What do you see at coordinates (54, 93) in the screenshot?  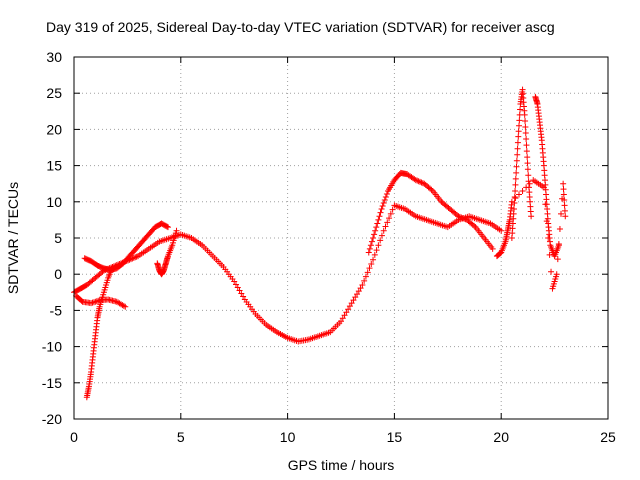 I see `y-tick-label: 25` at bounding box center [54, 93].